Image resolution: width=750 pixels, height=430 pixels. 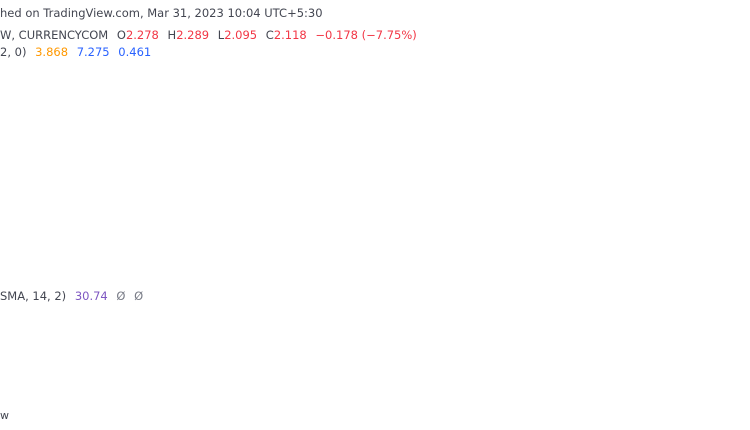 What do you see at coordinates (193, 35) in the screenshot?
I see `high-value: 2.289` at bounding box center [193, 35].